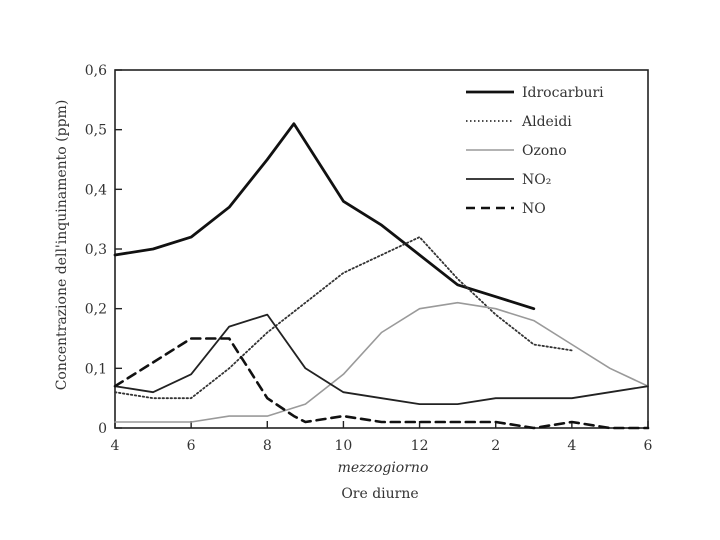 The width and height of the screenshot is (720, 540). What do you see at coordinates (379, 494) in the screenshot?
I see `x-axis-title-line2: Ore diurne` at bounding box center [379, 494].